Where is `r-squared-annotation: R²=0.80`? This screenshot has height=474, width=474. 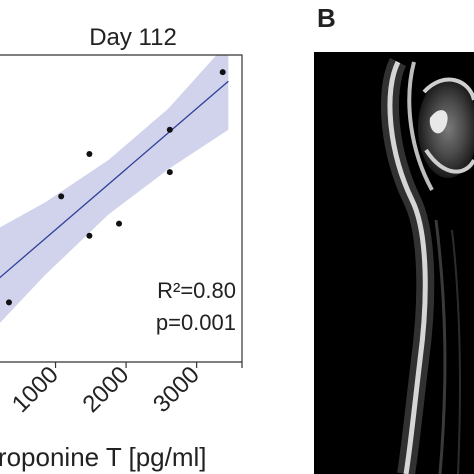
r-squared-annotation: R²=0.80 is located at coordinates (196, 290).